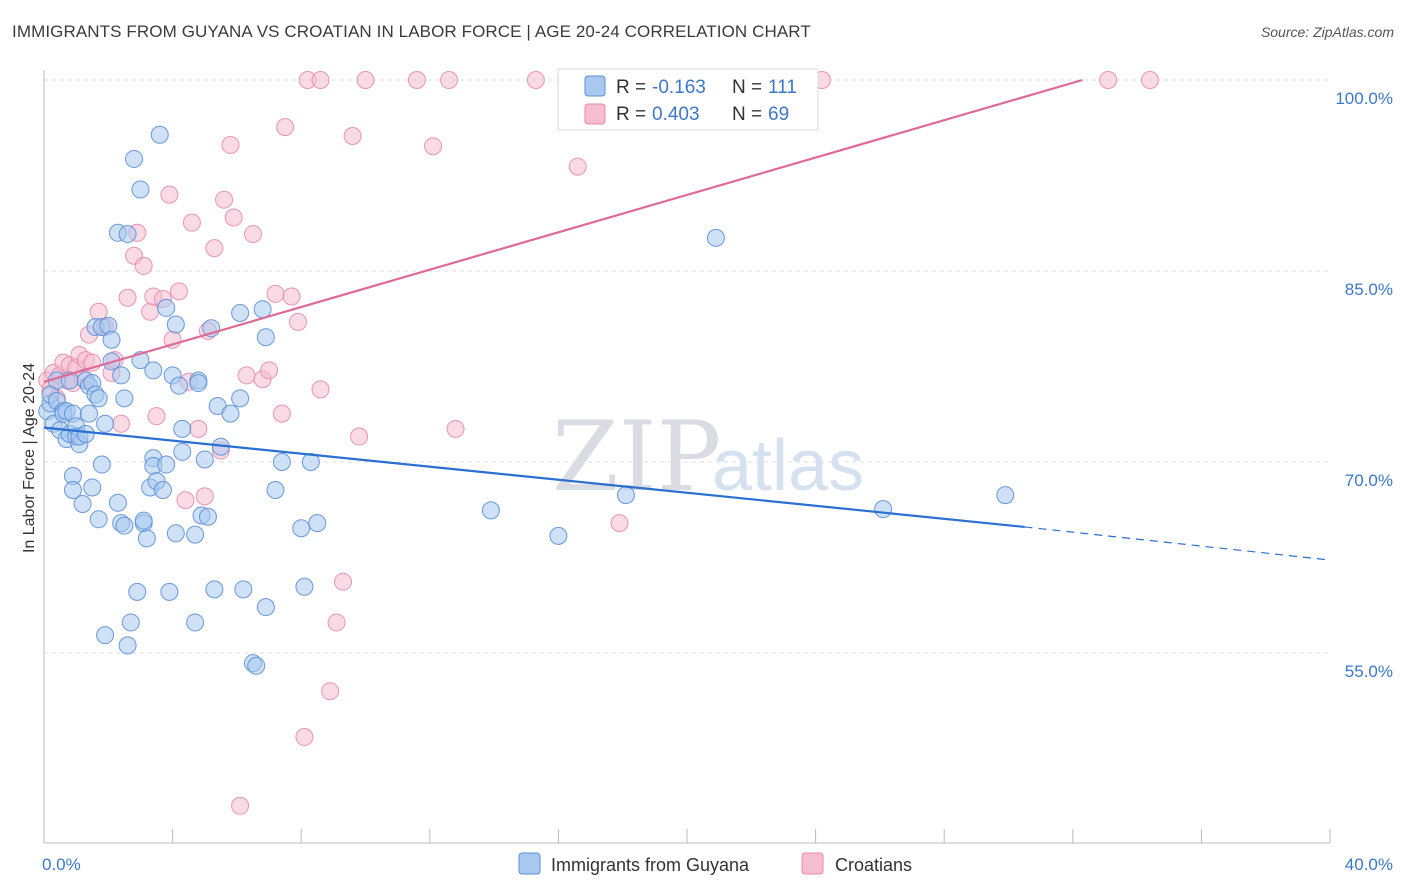 Image resolution: width=1406 pixels, height=892 pixels. Describe the element at coordinates (778, 114) in the screenshot. I see `legend-n-value-pink: 69` at that location.